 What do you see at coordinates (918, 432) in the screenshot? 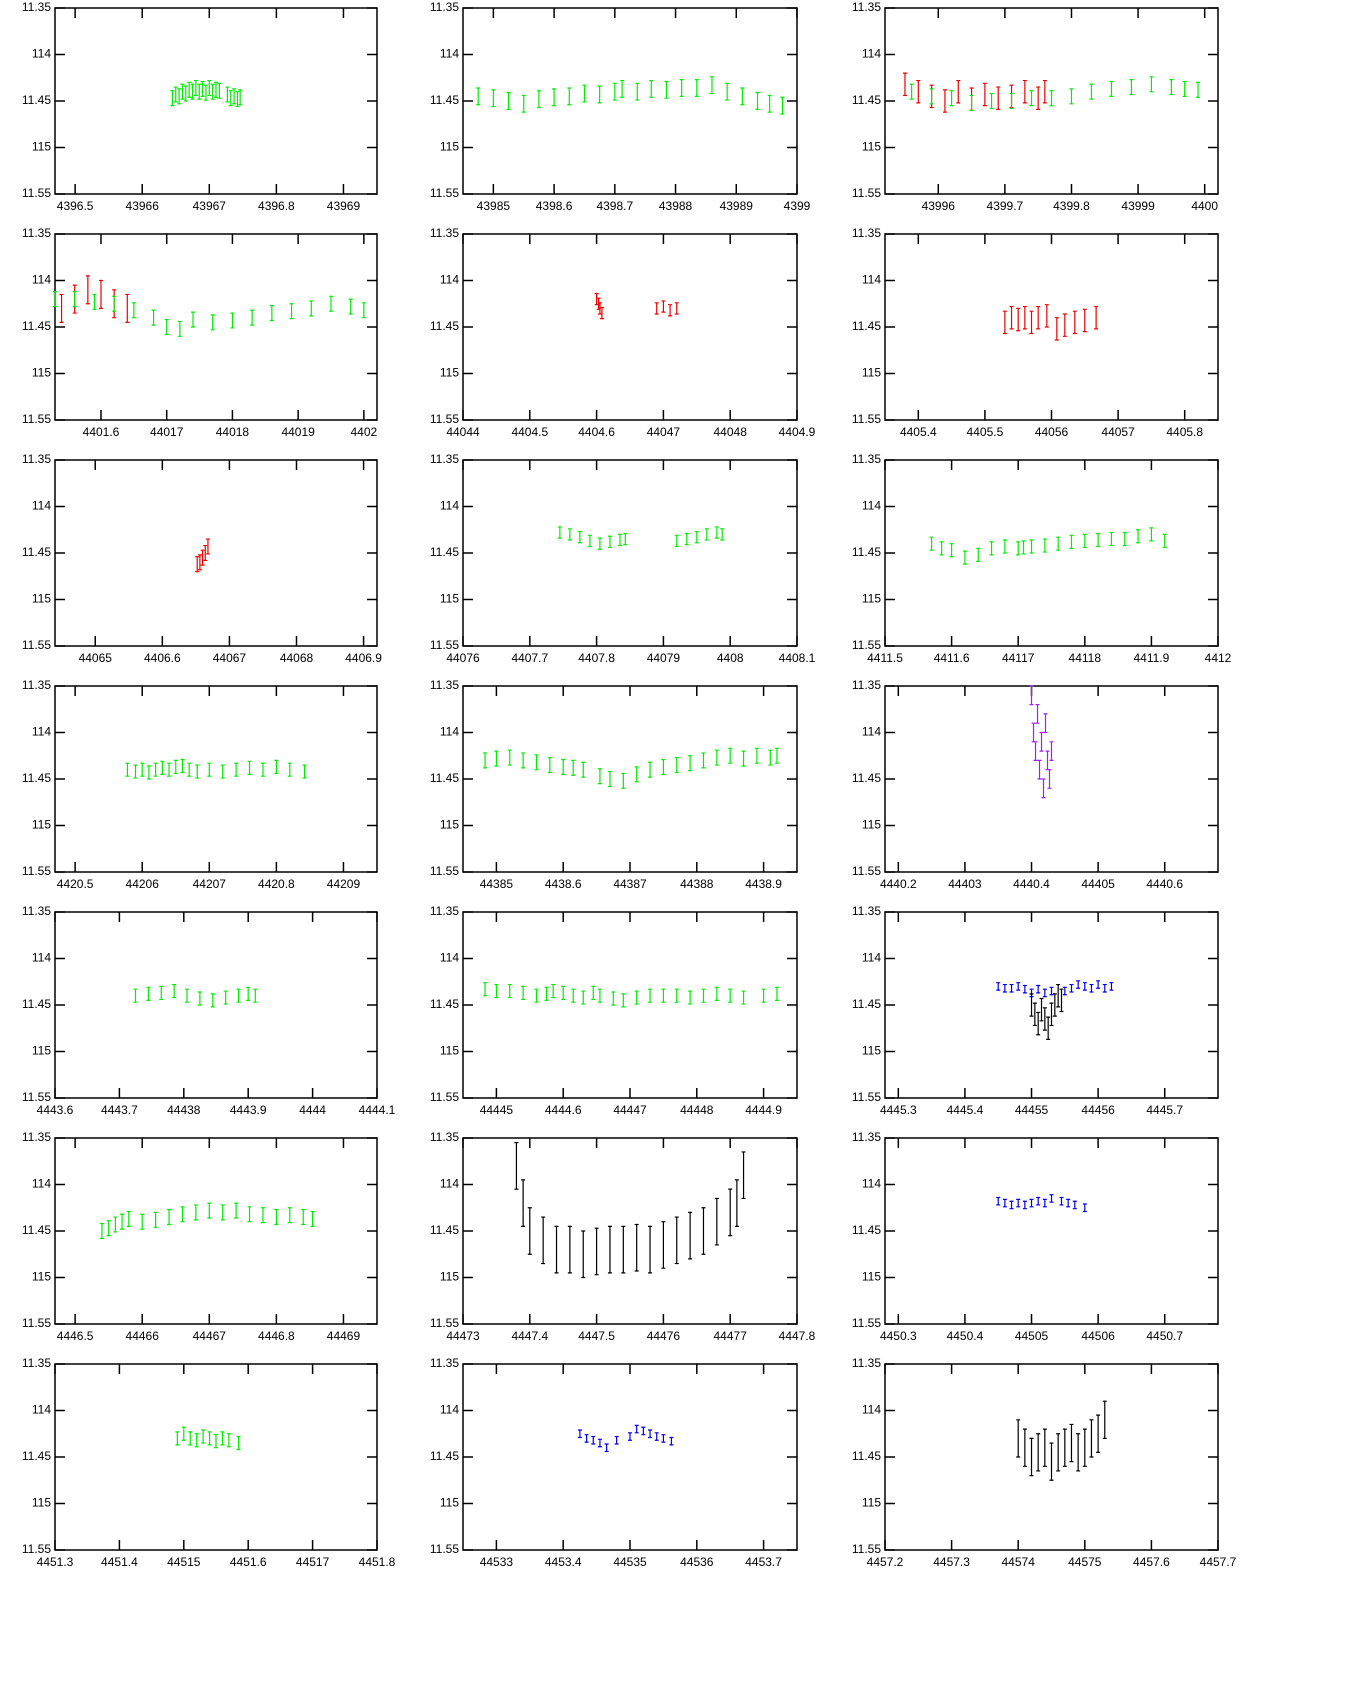
I see `x-tick-label: 4405.4` at bounding box center [918, 432].